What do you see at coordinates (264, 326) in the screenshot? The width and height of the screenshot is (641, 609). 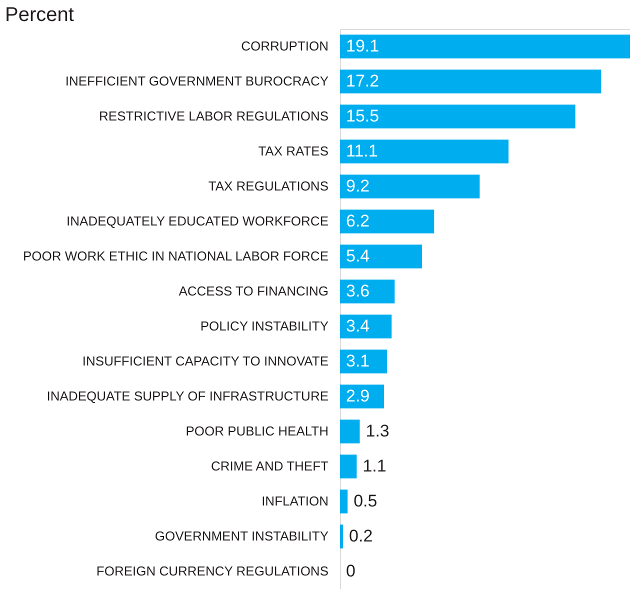 I see `y-tick-label: POLICY INSTABILITY` at bounding box center [264, 326].